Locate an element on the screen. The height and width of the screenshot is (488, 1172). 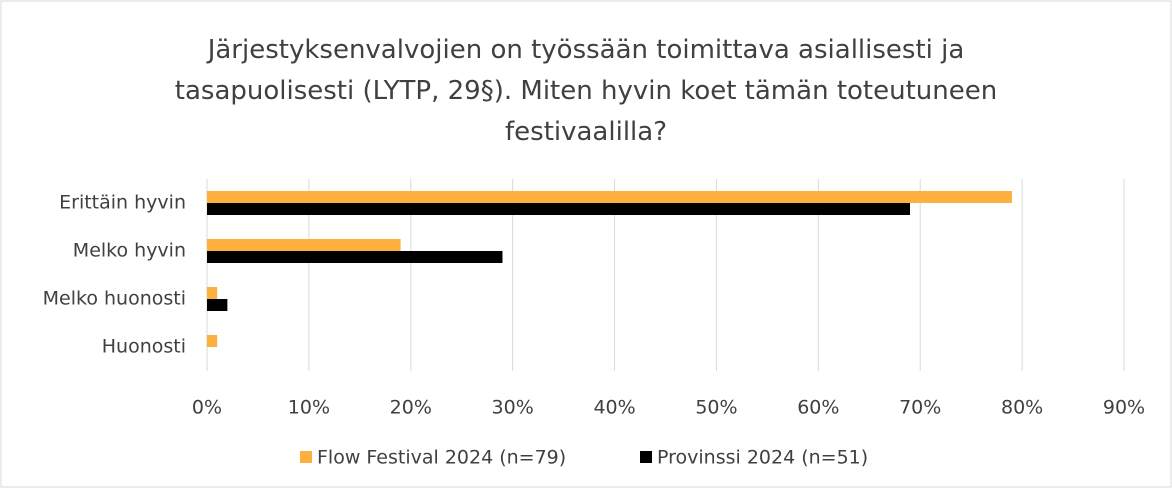
x-tick-label: 40% is located at coordinates (614, 408).